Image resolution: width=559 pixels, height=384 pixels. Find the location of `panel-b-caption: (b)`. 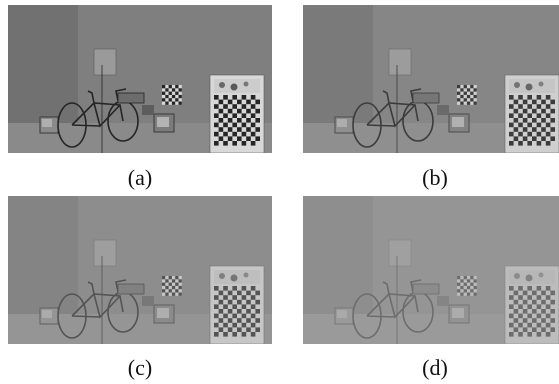

panel-b-caption: (b) is located at coordinates (435, 177).